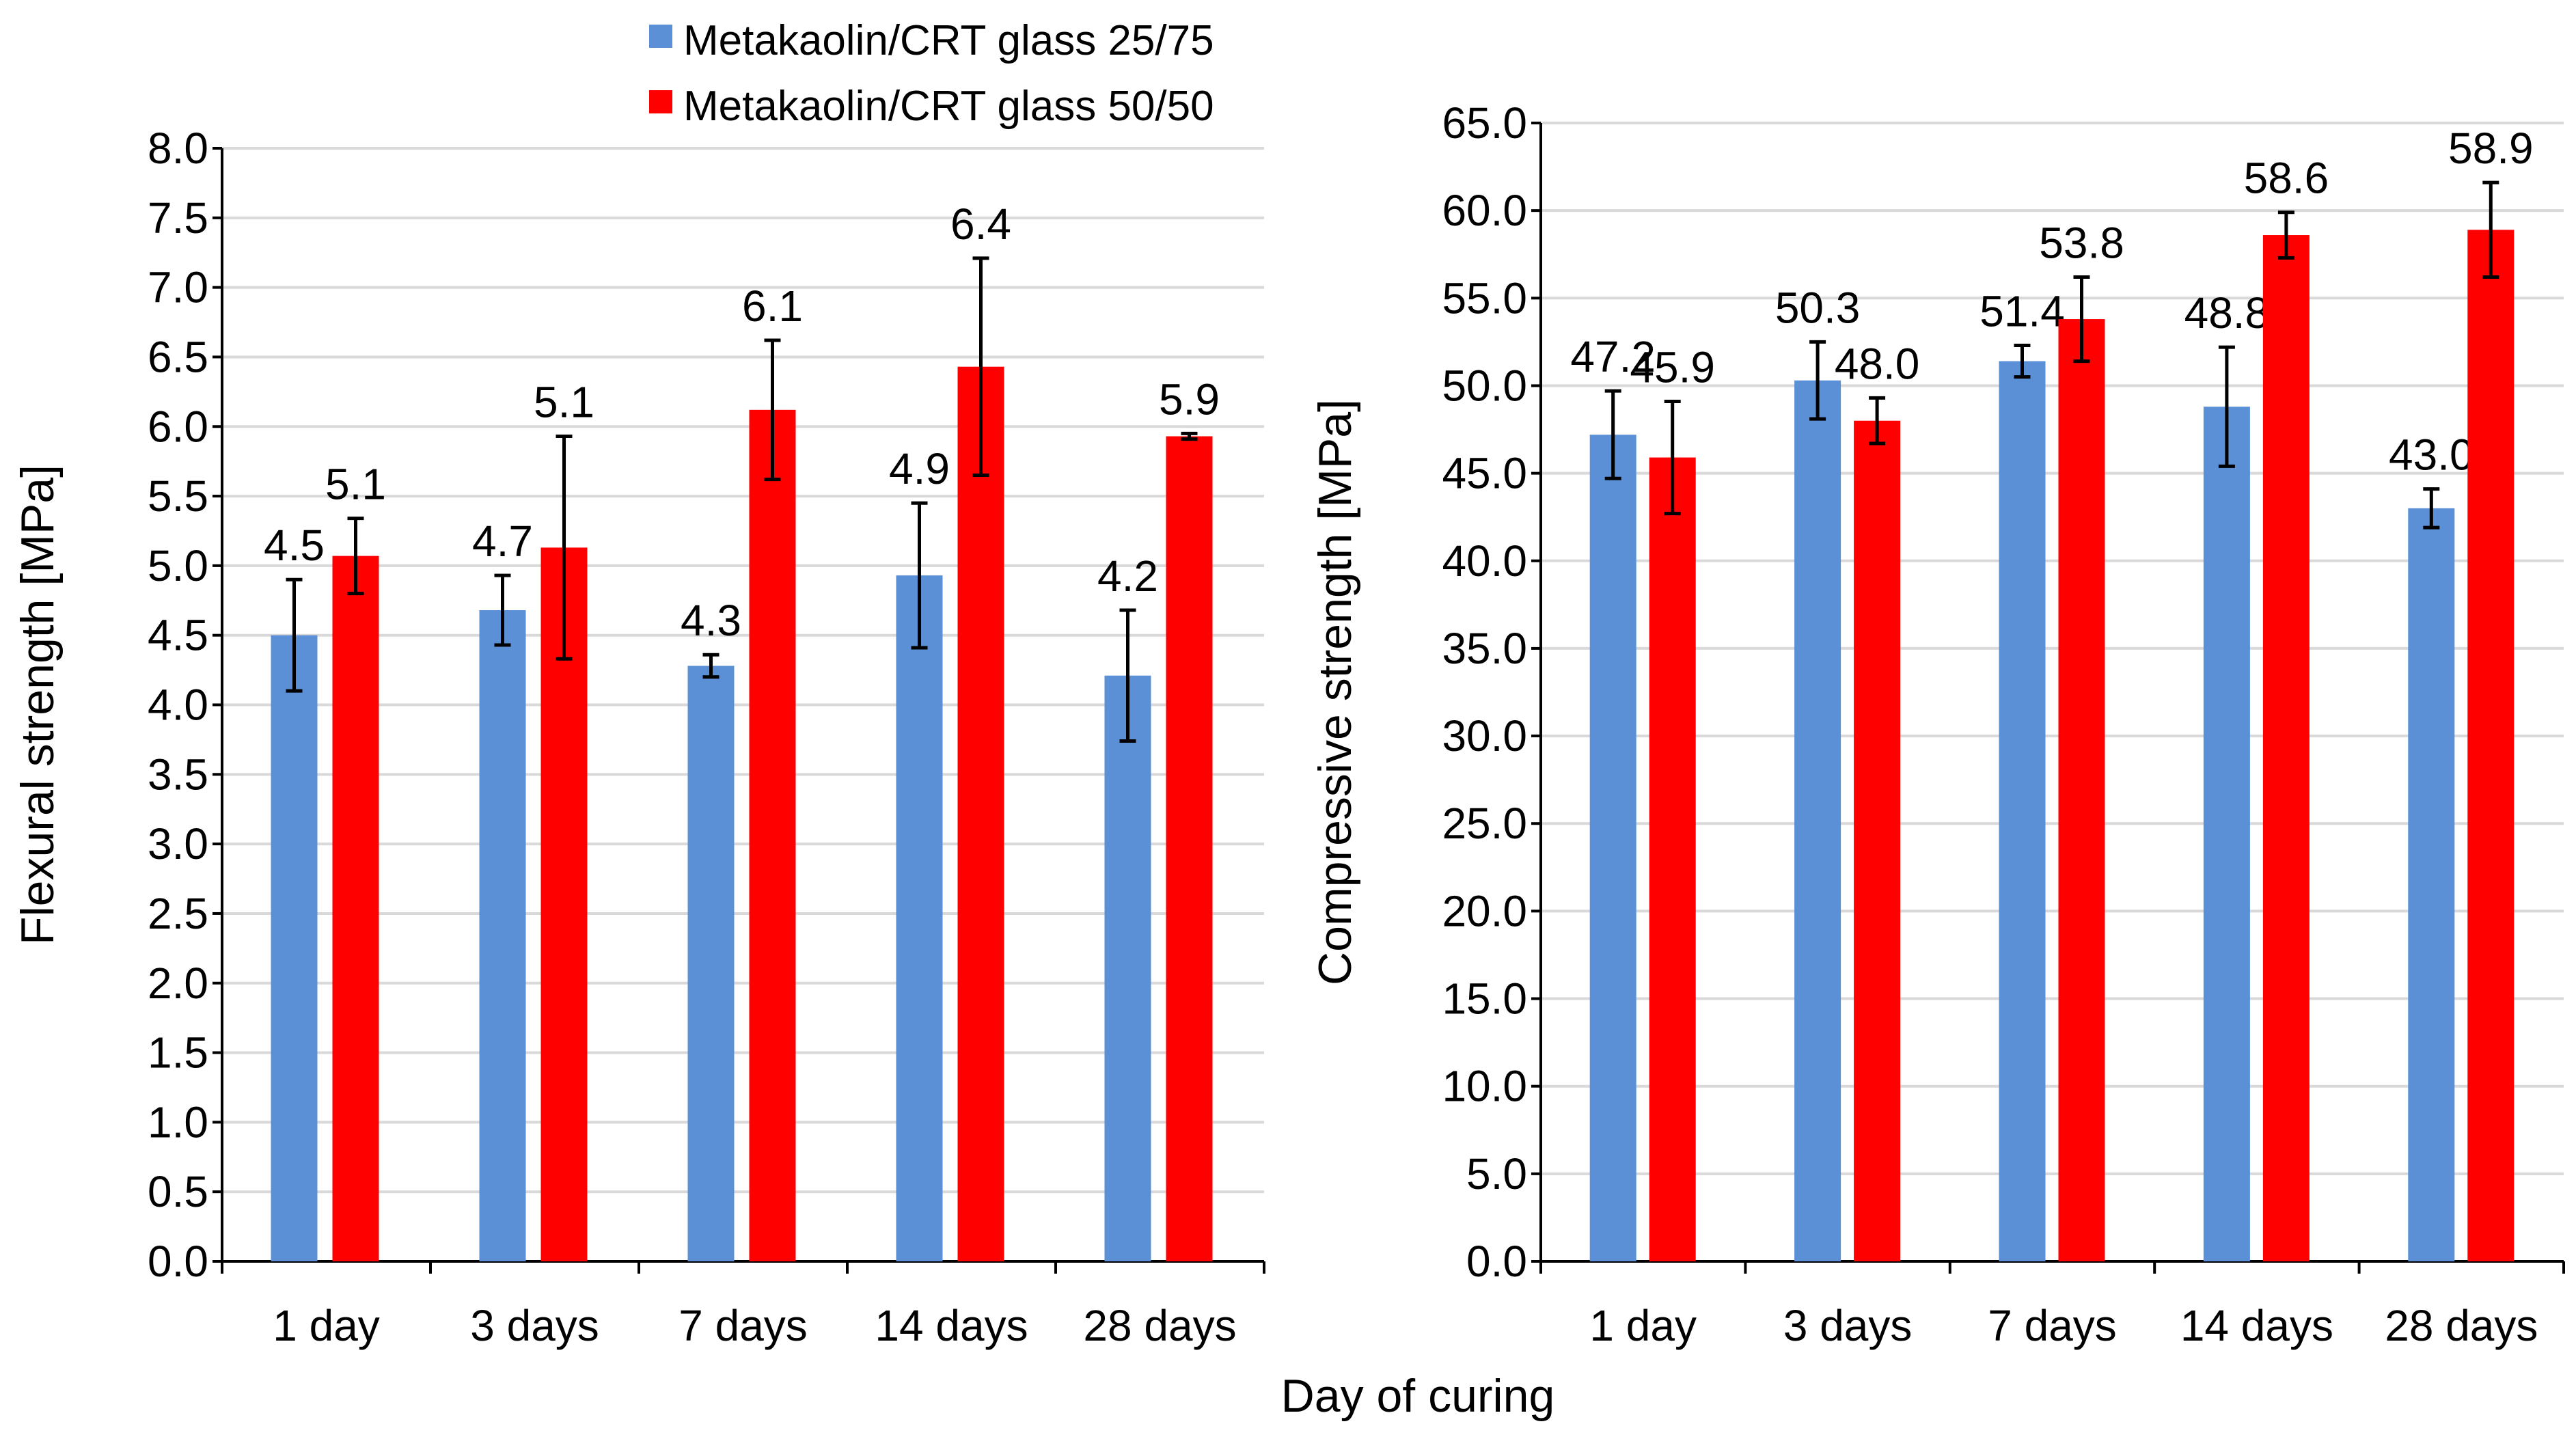 The image size is (2576, 1439). What do you see at coordinates (178, 287) in the screenshot?
I see `y-tick-label: 7.0` at bounding box center [178, 287].